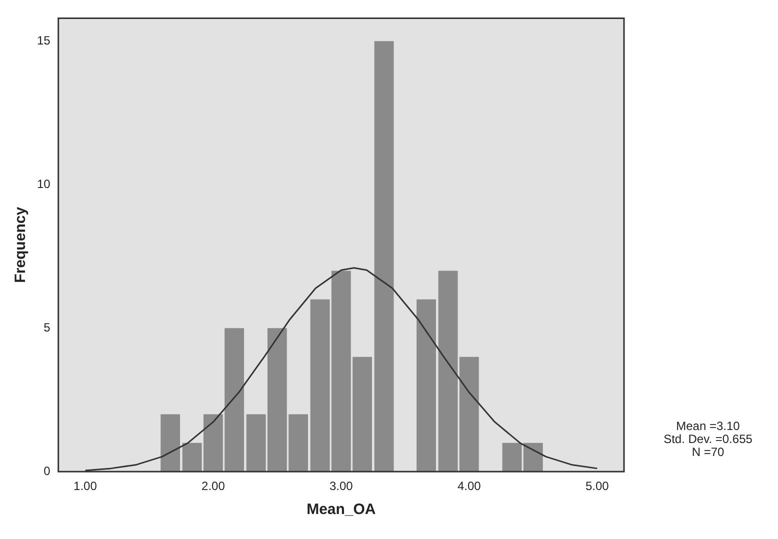  I want to click on y-tick-label: 15, so click(43, 40).